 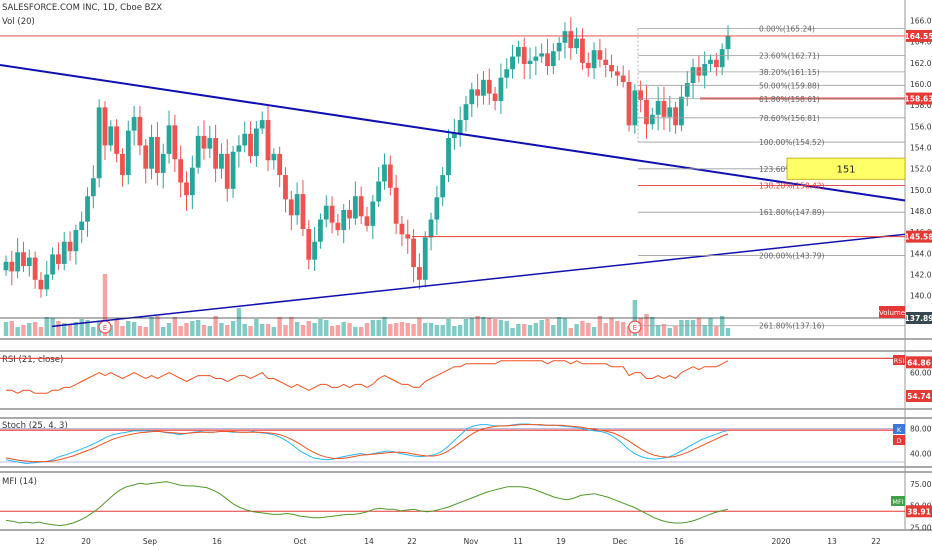 What do you see at coordinates (789, 72) in the screenshot?
I see `fib-level-label: 38.20%(161.15)` at bounding box center [789, 72].